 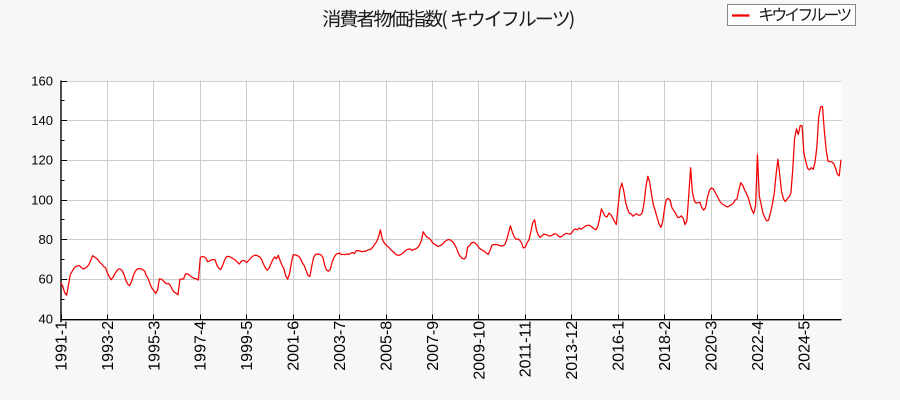 What do you see at coordinates (46, 318) in the screenshot?
I see `svg-text: 40` at bounding box center [46, 318].